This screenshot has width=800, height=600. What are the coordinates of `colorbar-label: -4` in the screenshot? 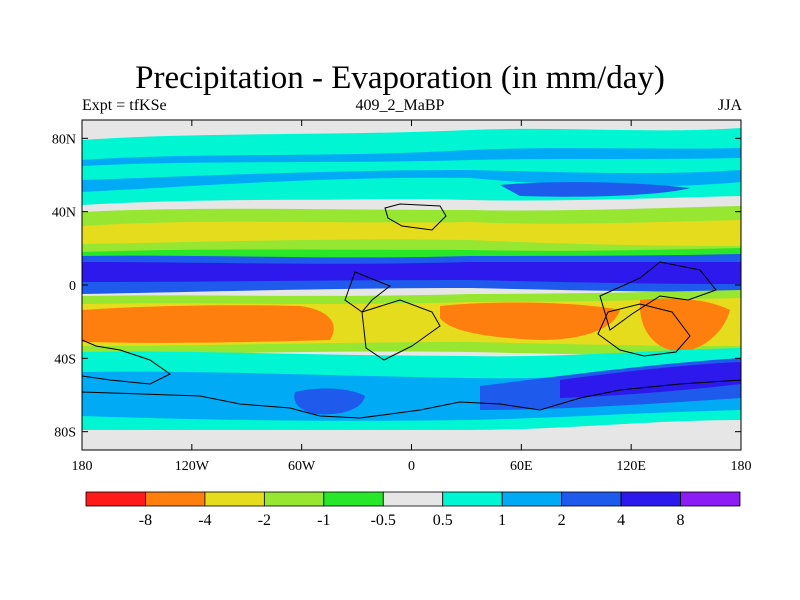 It's located at (204, 520).